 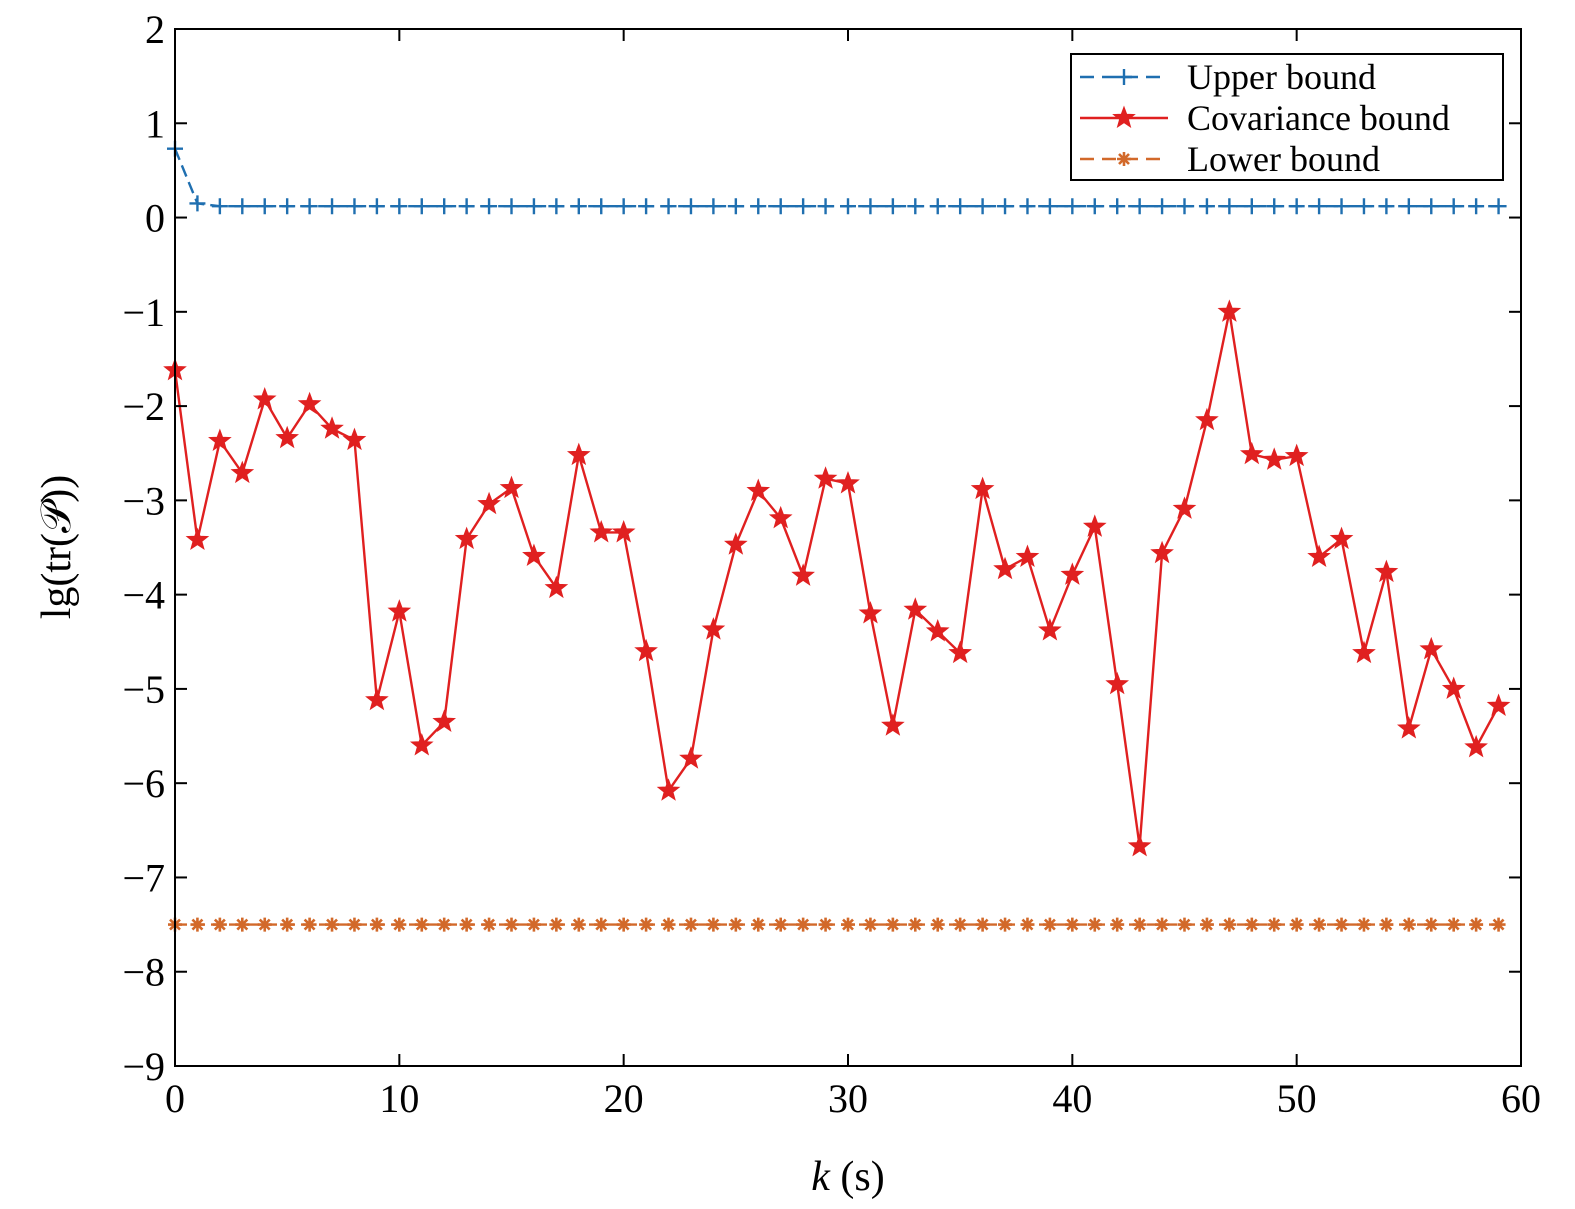 What do you see at coordinates (143, 877) in the screenshot?
I see `y-tick-label: −7` at bounding box center [143, 877].